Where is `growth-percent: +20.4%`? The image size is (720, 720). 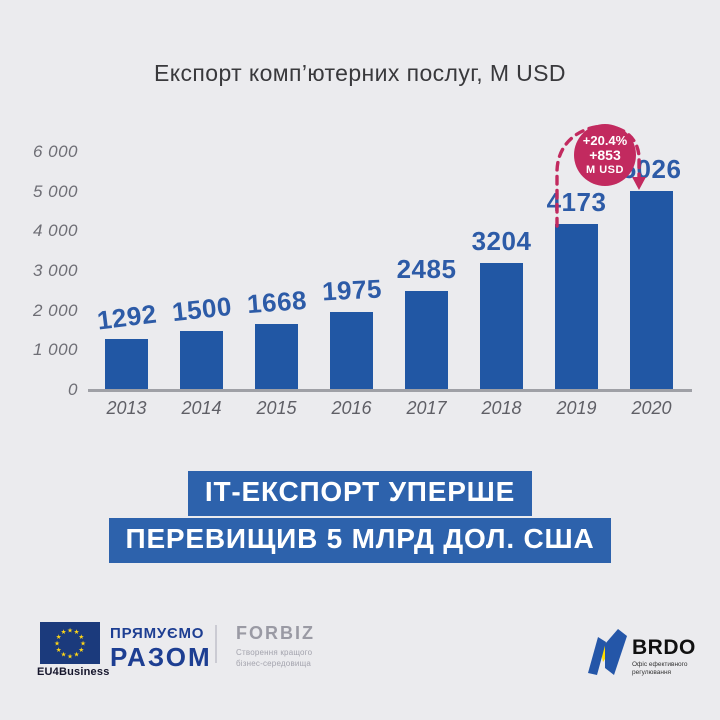 growth-percent: +20.4% is located at coordinates (605, 140).